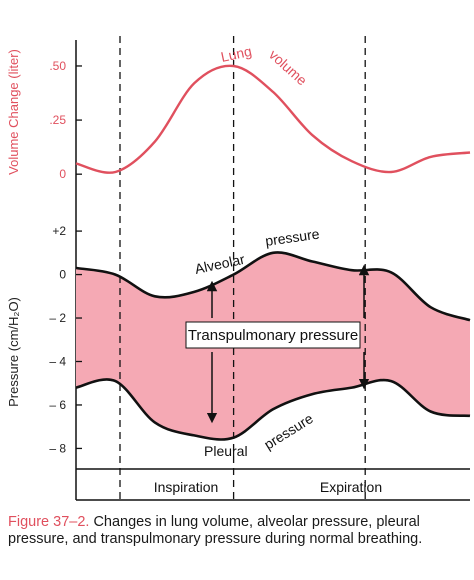 This screenshot has height=580, width=474. I want to click on figure-label: Figure 37–2., so click(49, 522).